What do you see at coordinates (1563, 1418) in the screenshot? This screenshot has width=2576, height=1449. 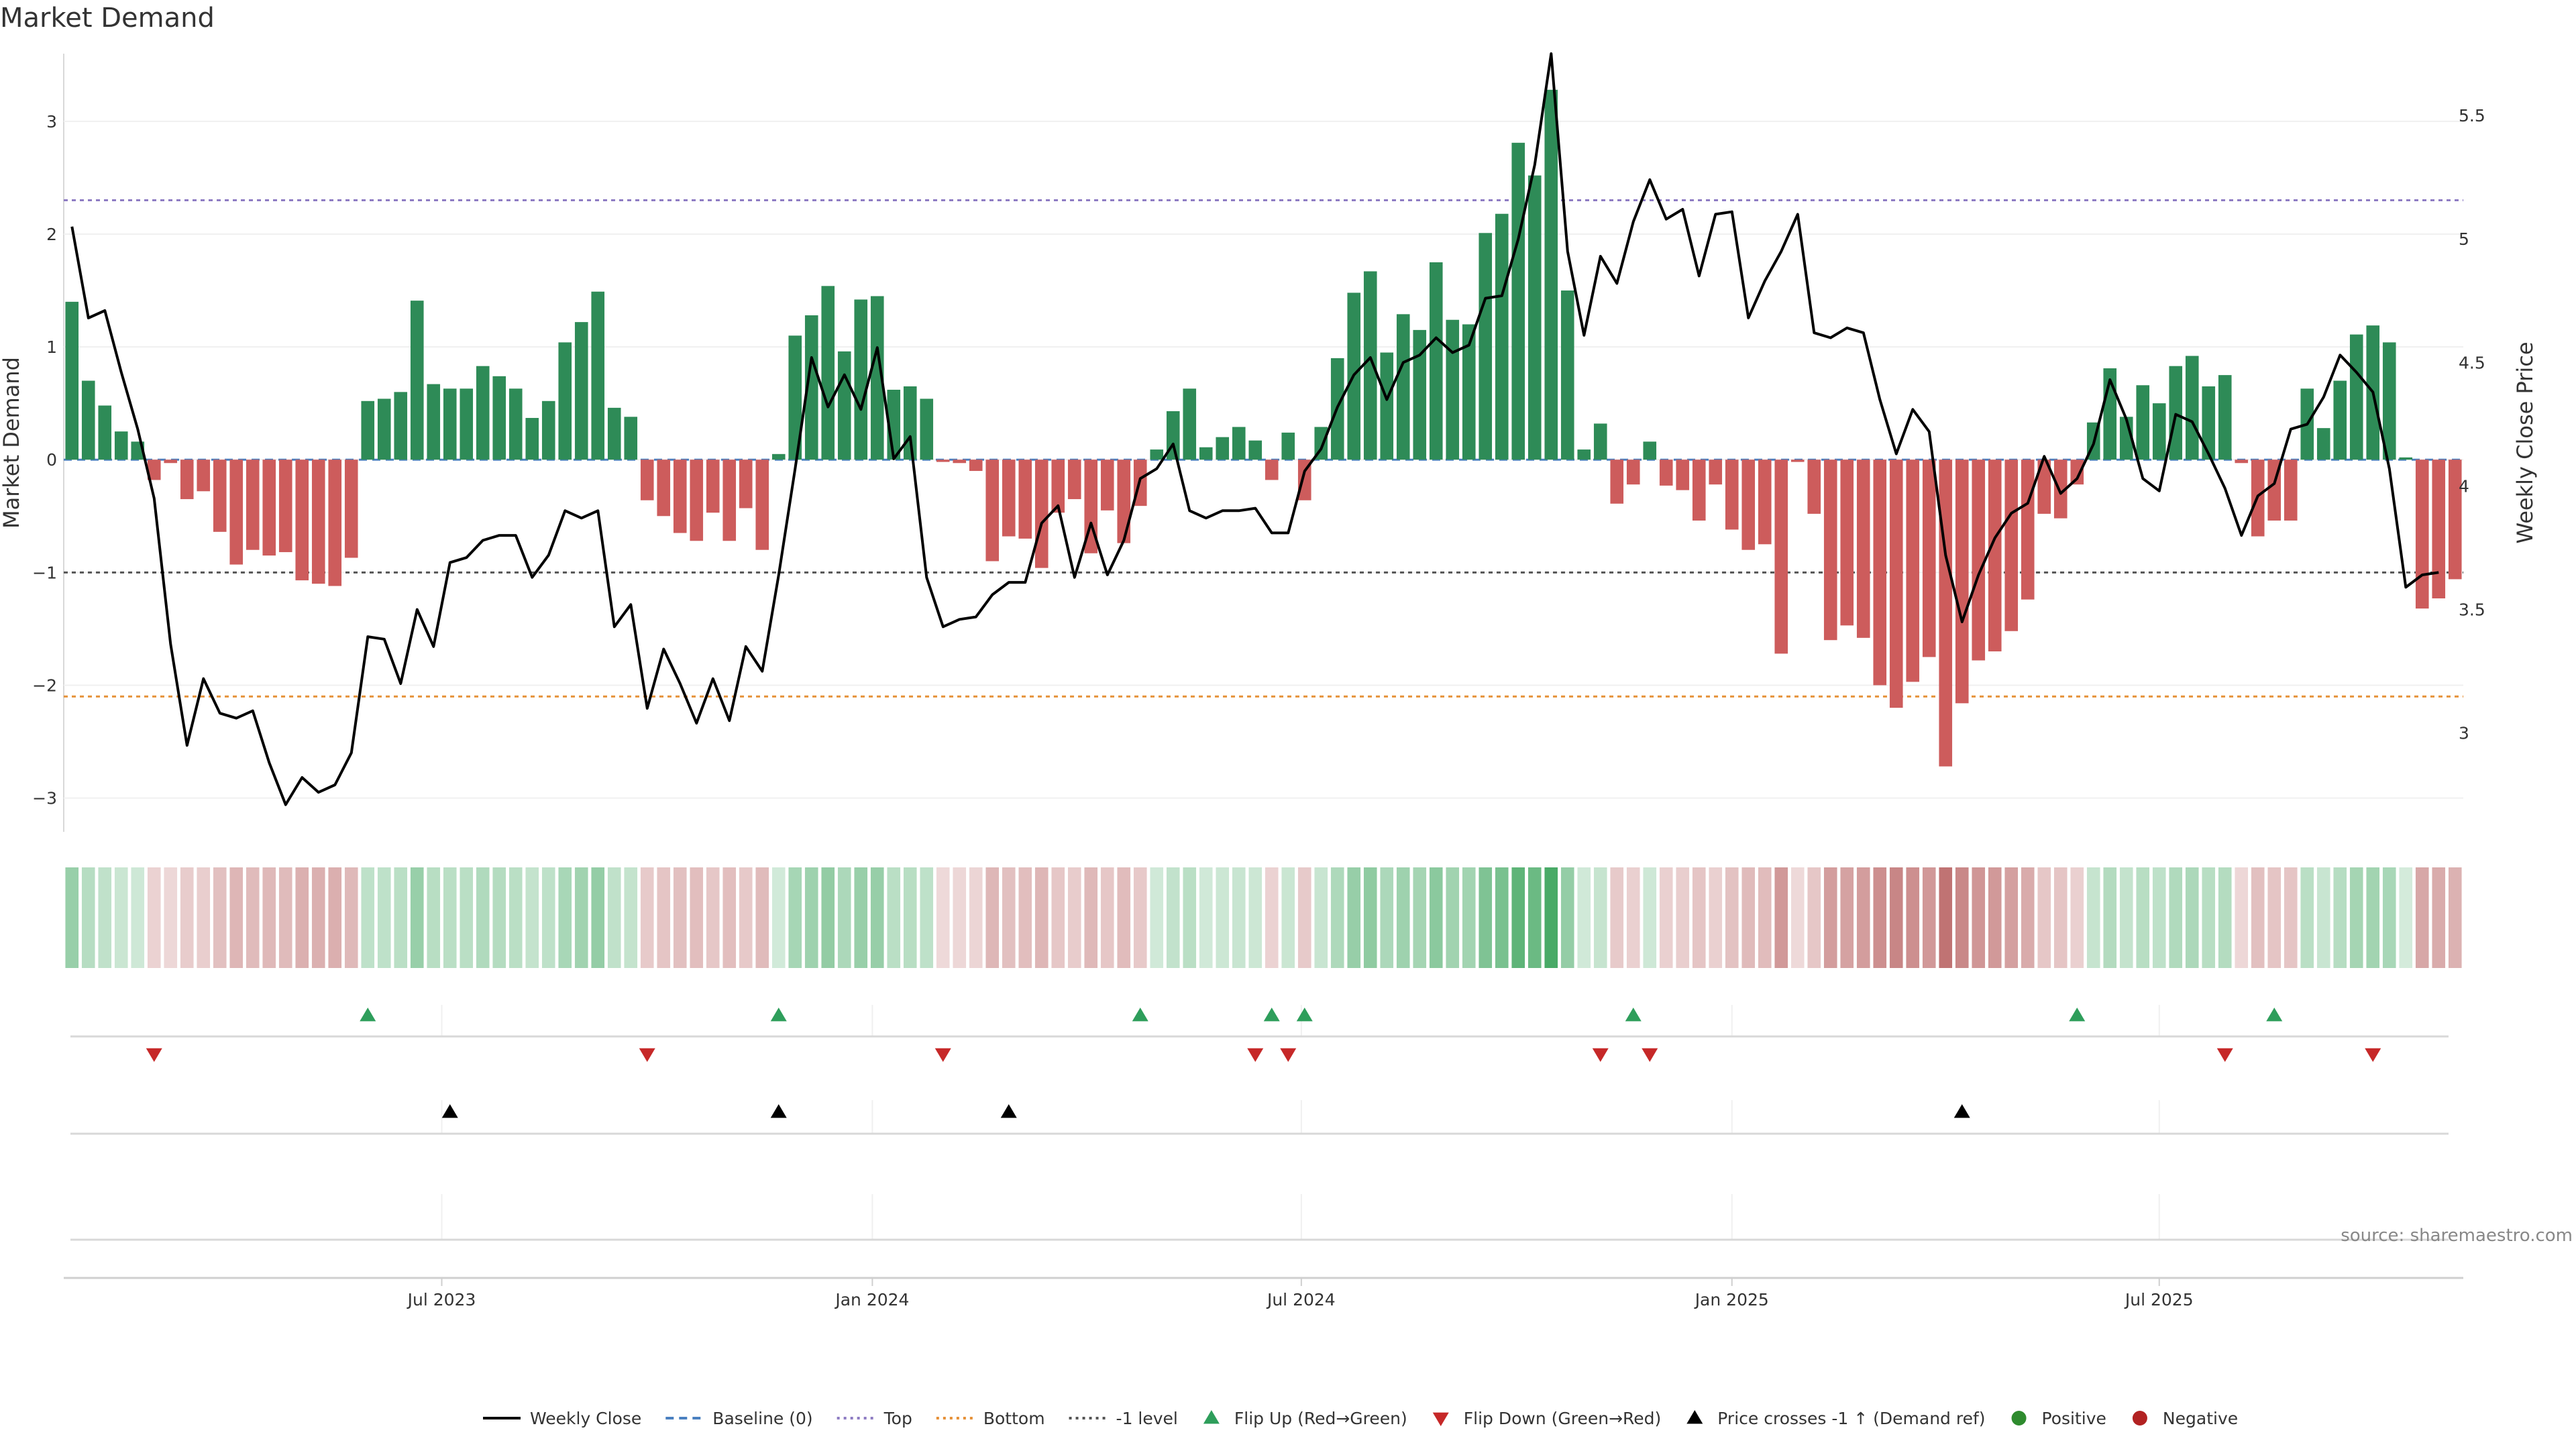 I see `legend-label: Flip Down (Green→Red)` at bounding box center [1563, 1418].